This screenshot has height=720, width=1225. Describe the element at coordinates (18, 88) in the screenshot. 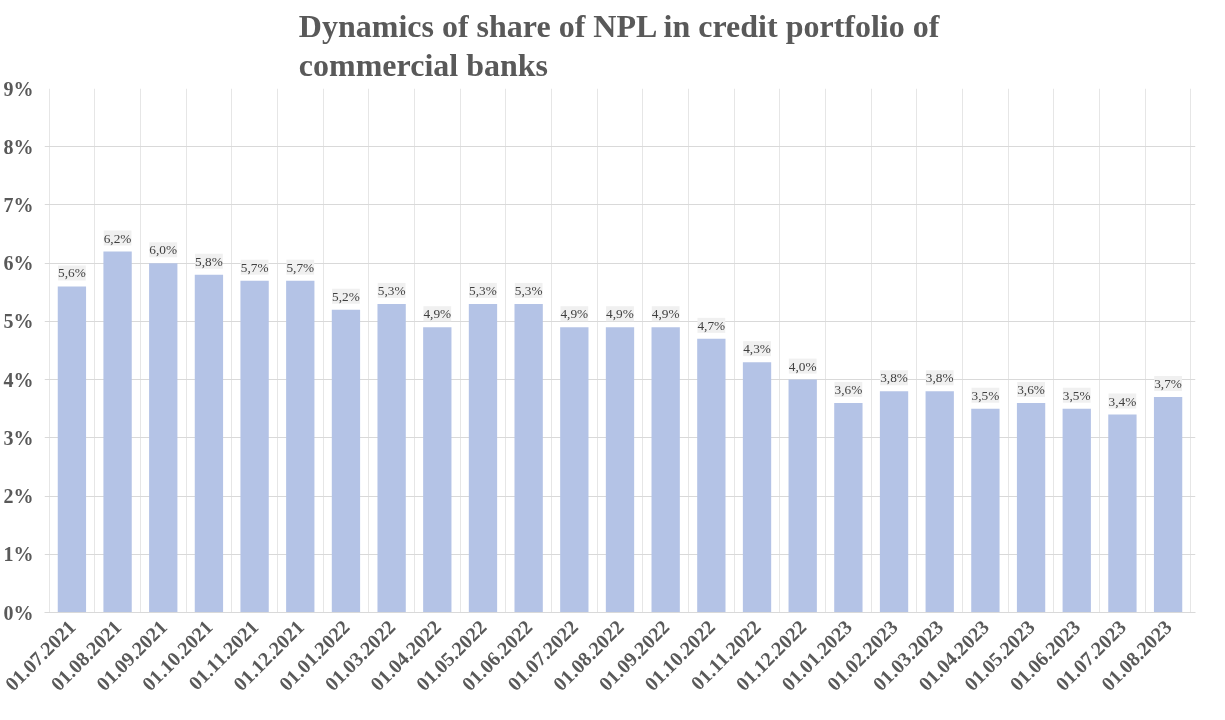

I see `y-tick-label: 9%` at that location.